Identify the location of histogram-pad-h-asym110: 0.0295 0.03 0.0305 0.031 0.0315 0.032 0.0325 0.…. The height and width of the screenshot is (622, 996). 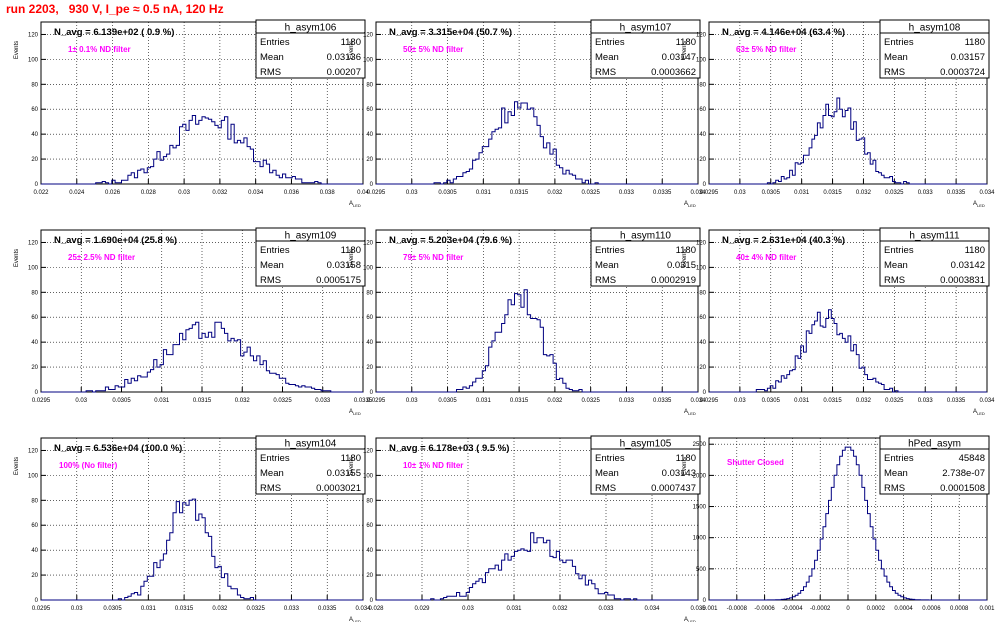
(520, 328).